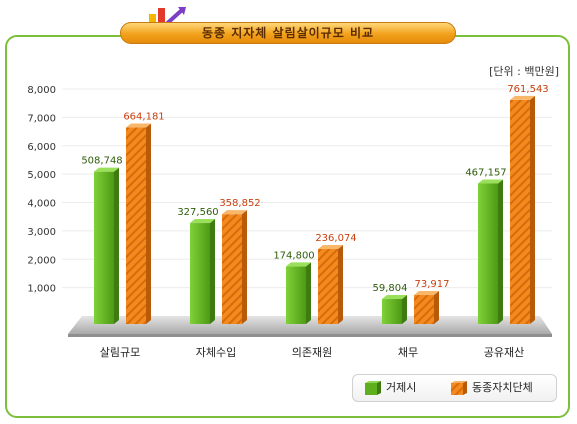 The image size is (577, 424). I want to click on legend-label-series1: 거제시, so click(401, 387).